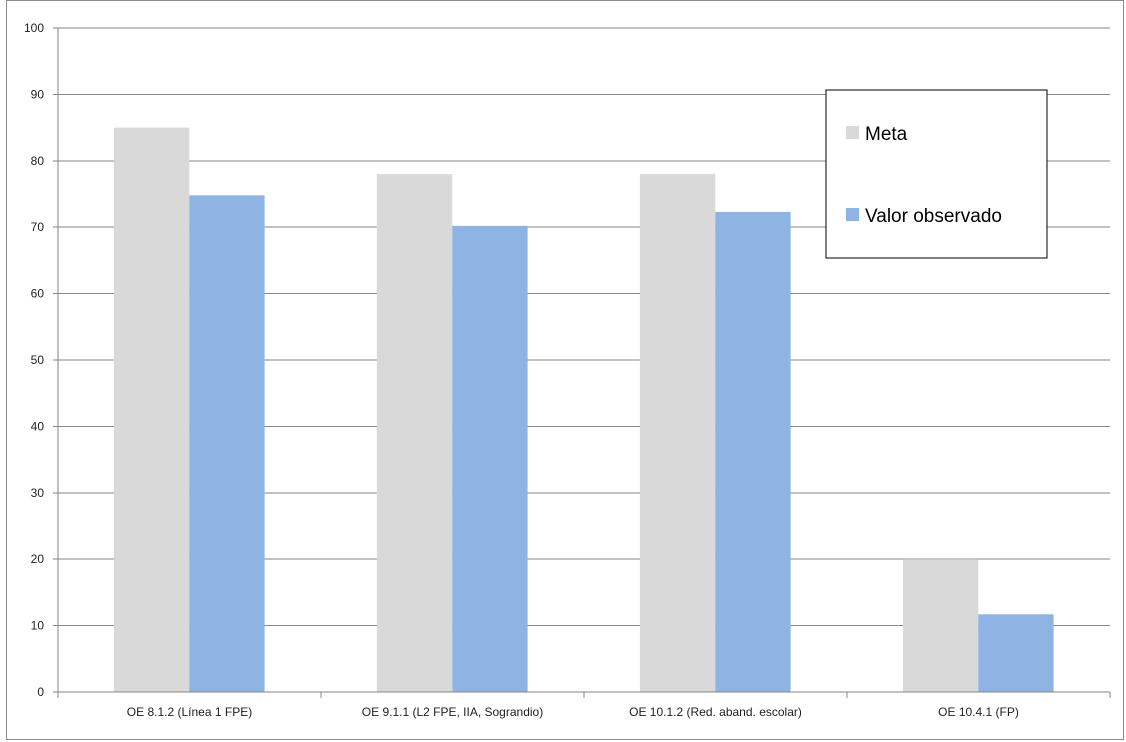 This screenshot has width=1126, height=742. What do you see at coordinates (38, 559) in the screenshot?
I see `y-tick-label: 20` at bounding box center [38, 559].